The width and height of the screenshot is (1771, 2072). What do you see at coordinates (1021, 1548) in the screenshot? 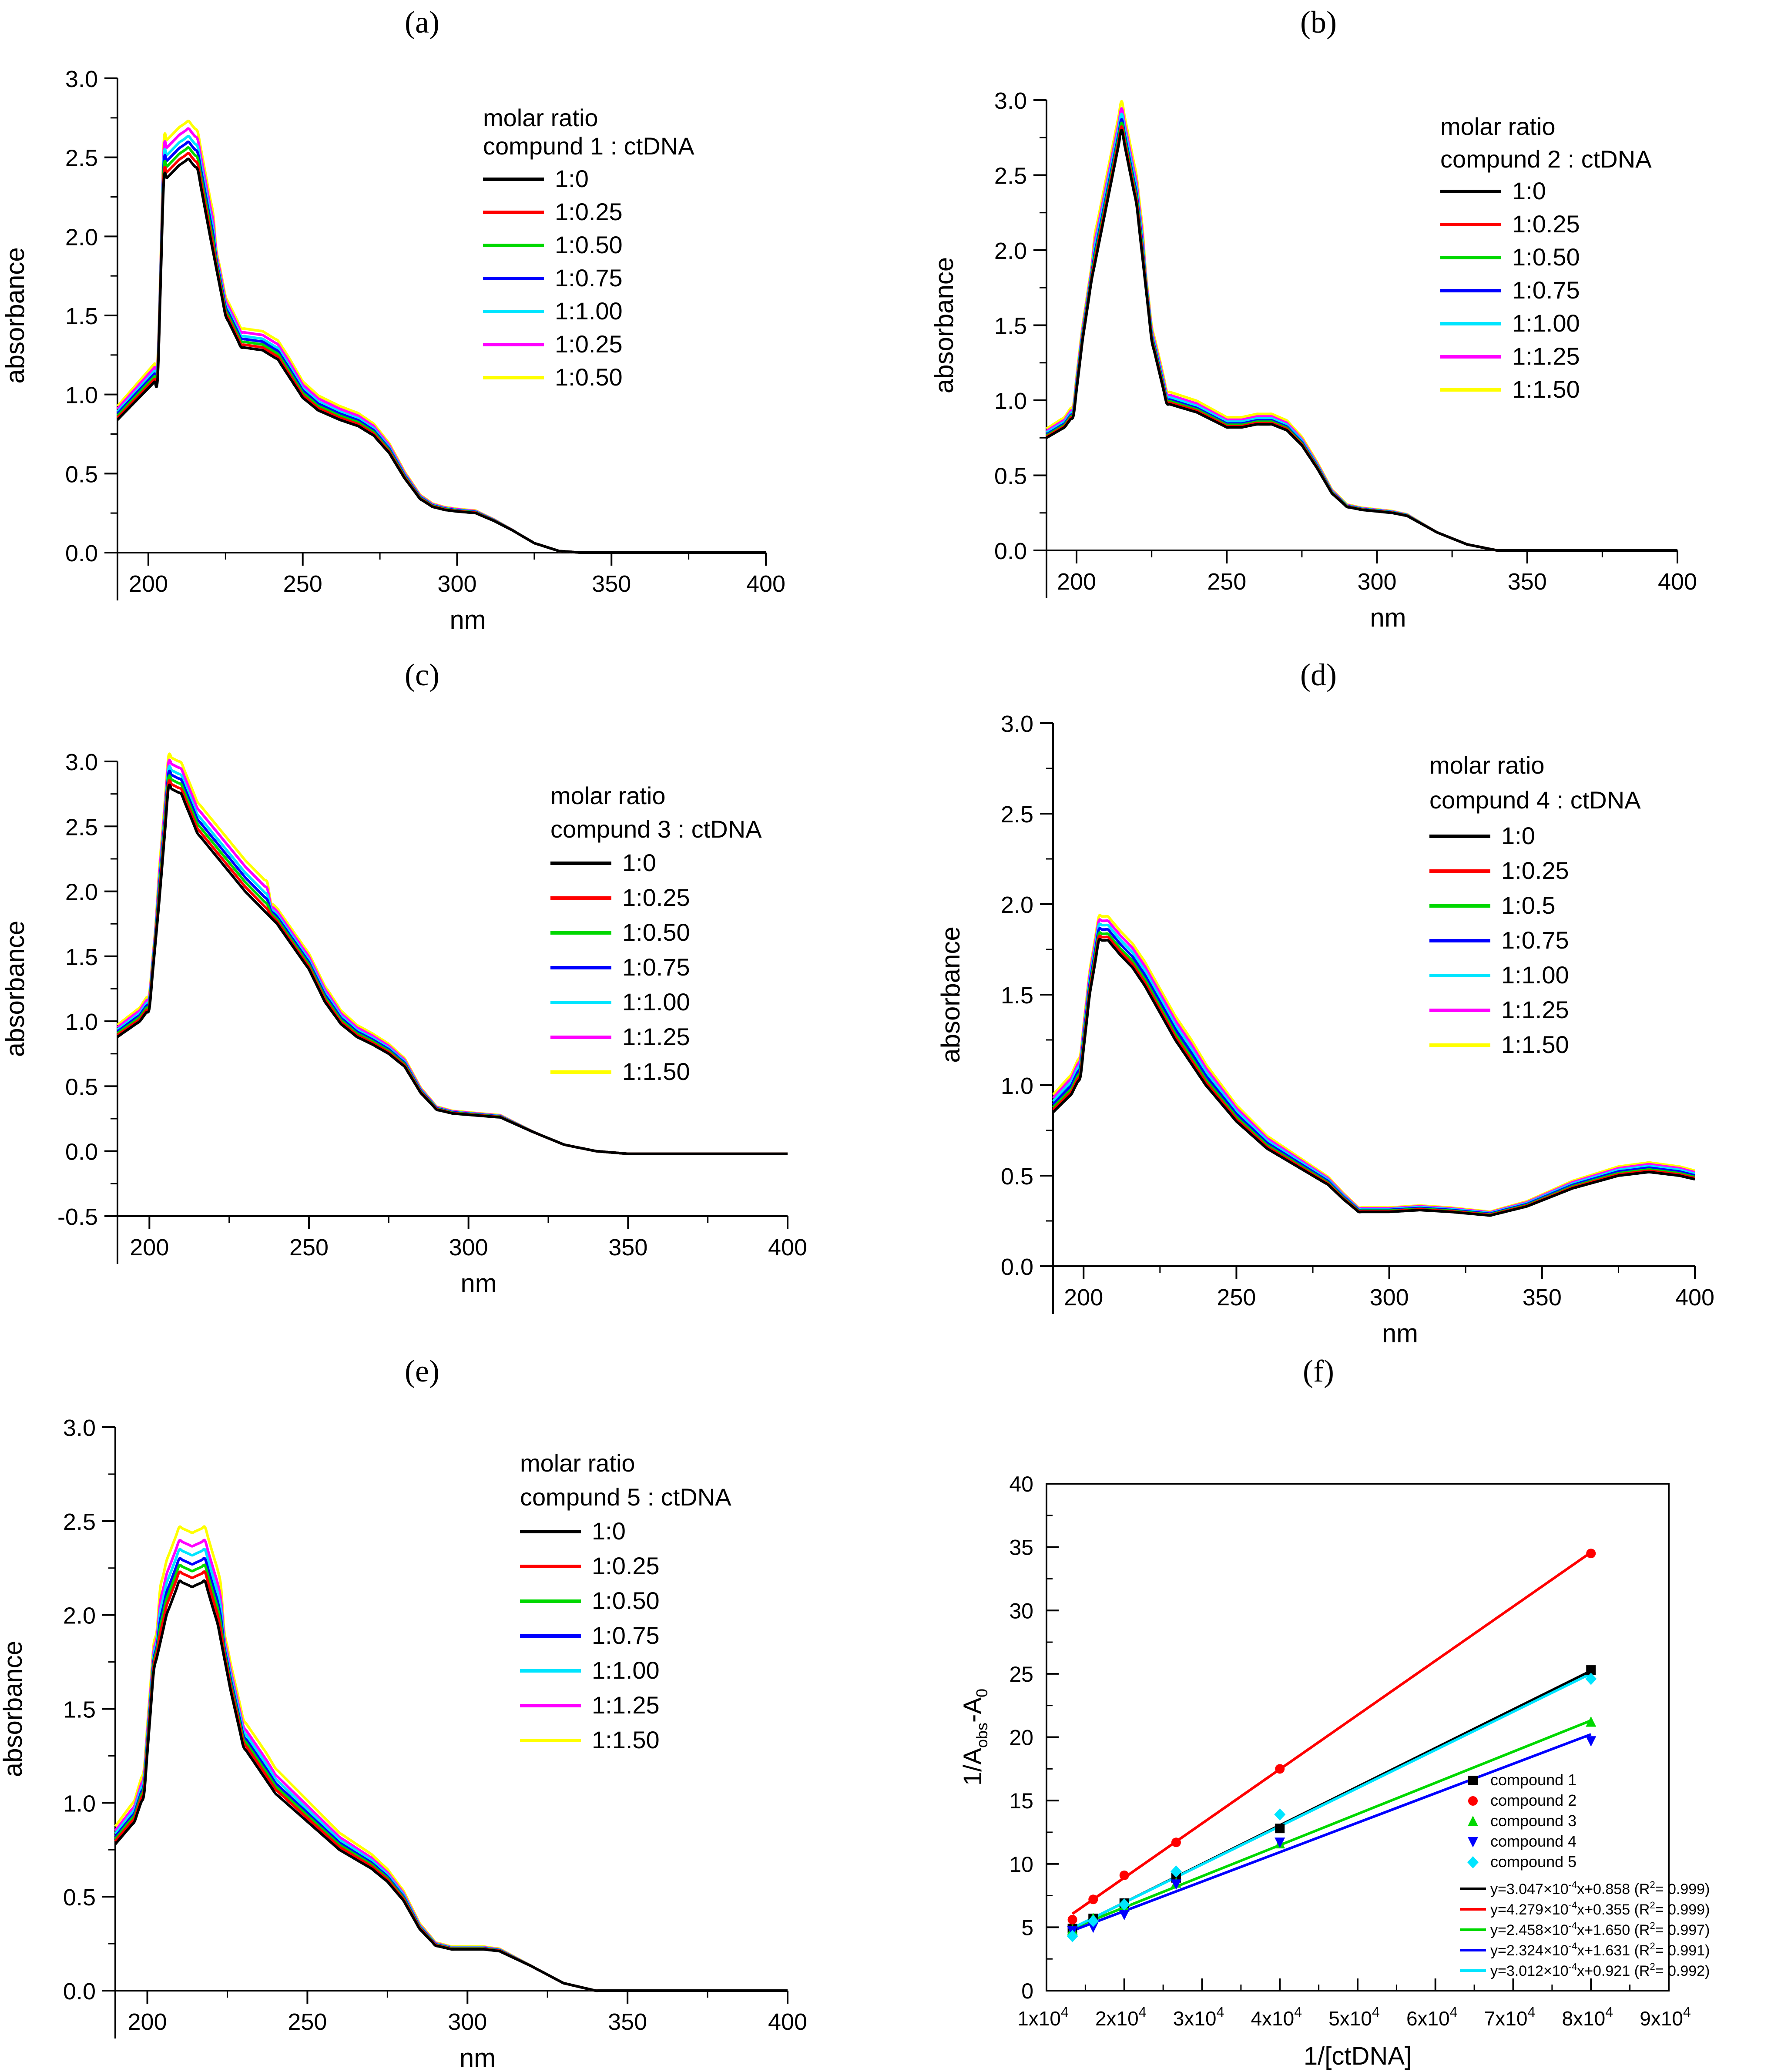
I see `y-tick-label: 35` at bounding box center [1021, 1548].